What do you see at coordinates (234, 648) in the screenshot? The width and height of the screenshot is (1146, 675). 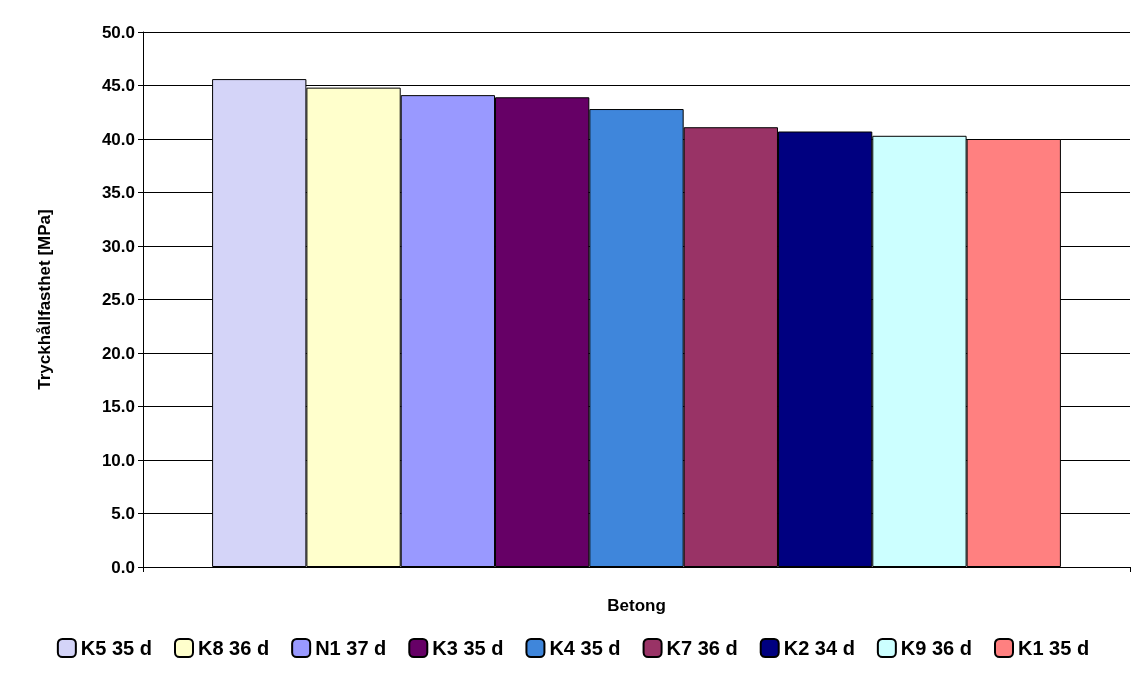 I see `legend-label: K8 36 d` at bounding box center [234, 648].